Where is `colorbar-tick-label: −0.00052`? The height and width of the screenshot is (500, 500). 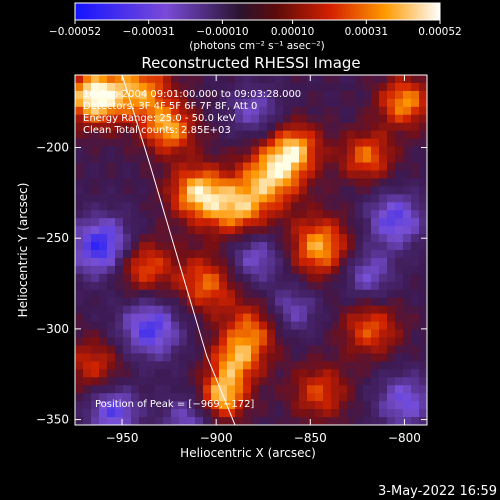
colorbar-tick-label: −0.00052 is located at coordinates (75, 32).